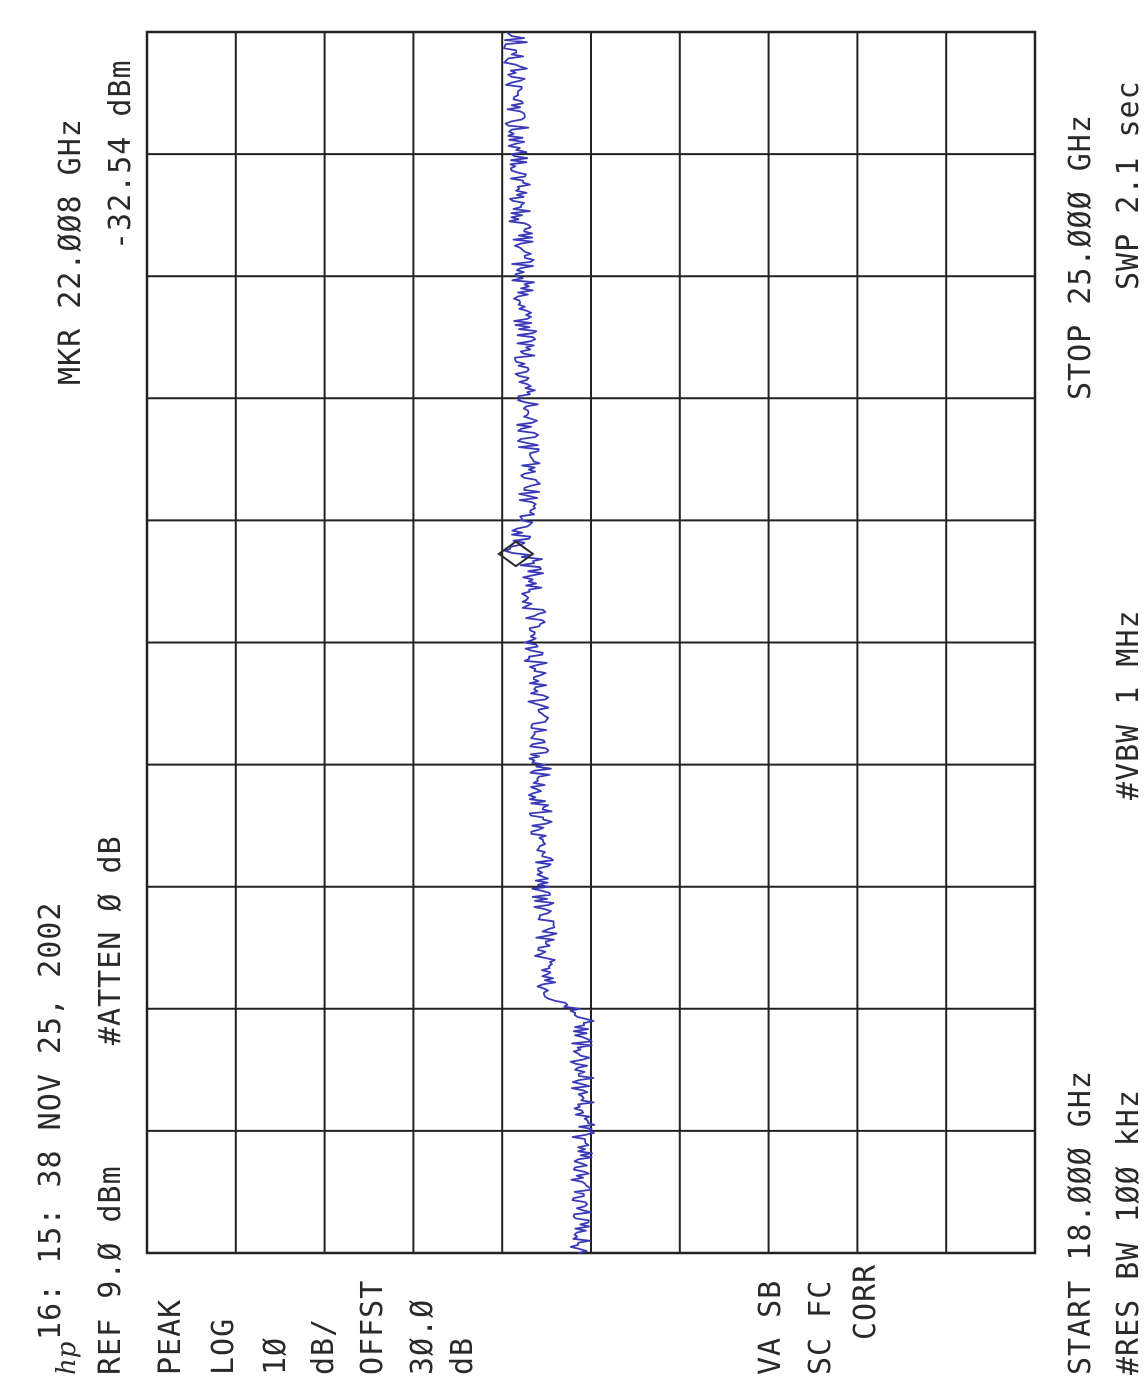 The image size is (1146, 1384). I want to click on video-bandwidth: #VBW 1 MHz, so click(1128, 704).